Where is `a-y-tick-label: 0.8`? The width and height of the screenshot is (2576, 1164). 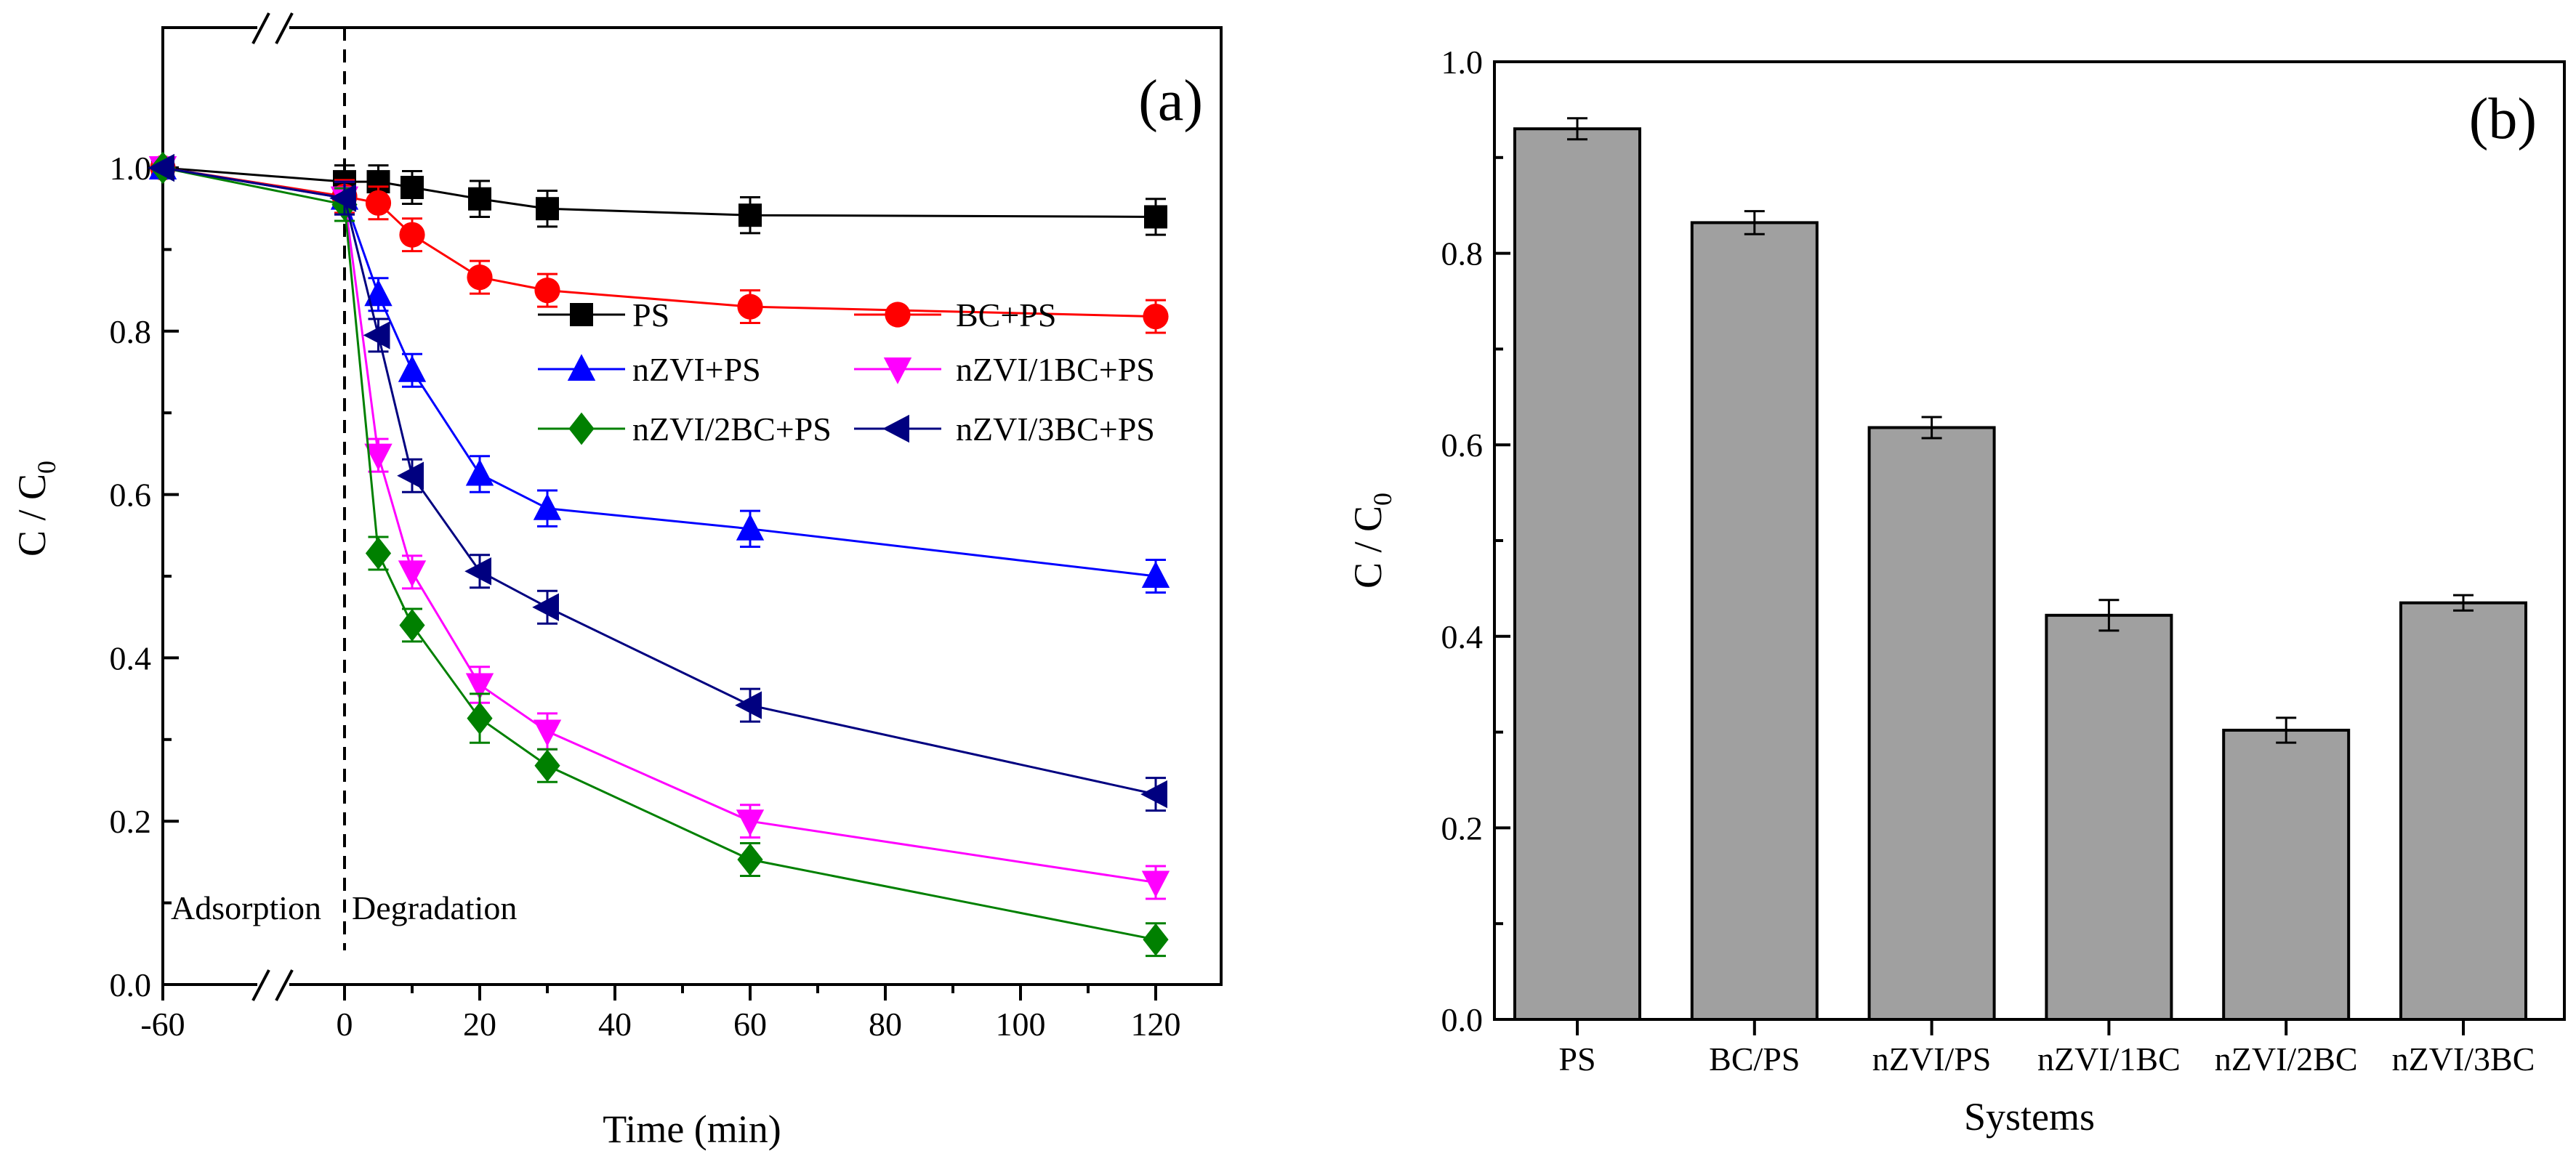
a-y-tick-label: 0.8 is located at coordinates (131, 331).